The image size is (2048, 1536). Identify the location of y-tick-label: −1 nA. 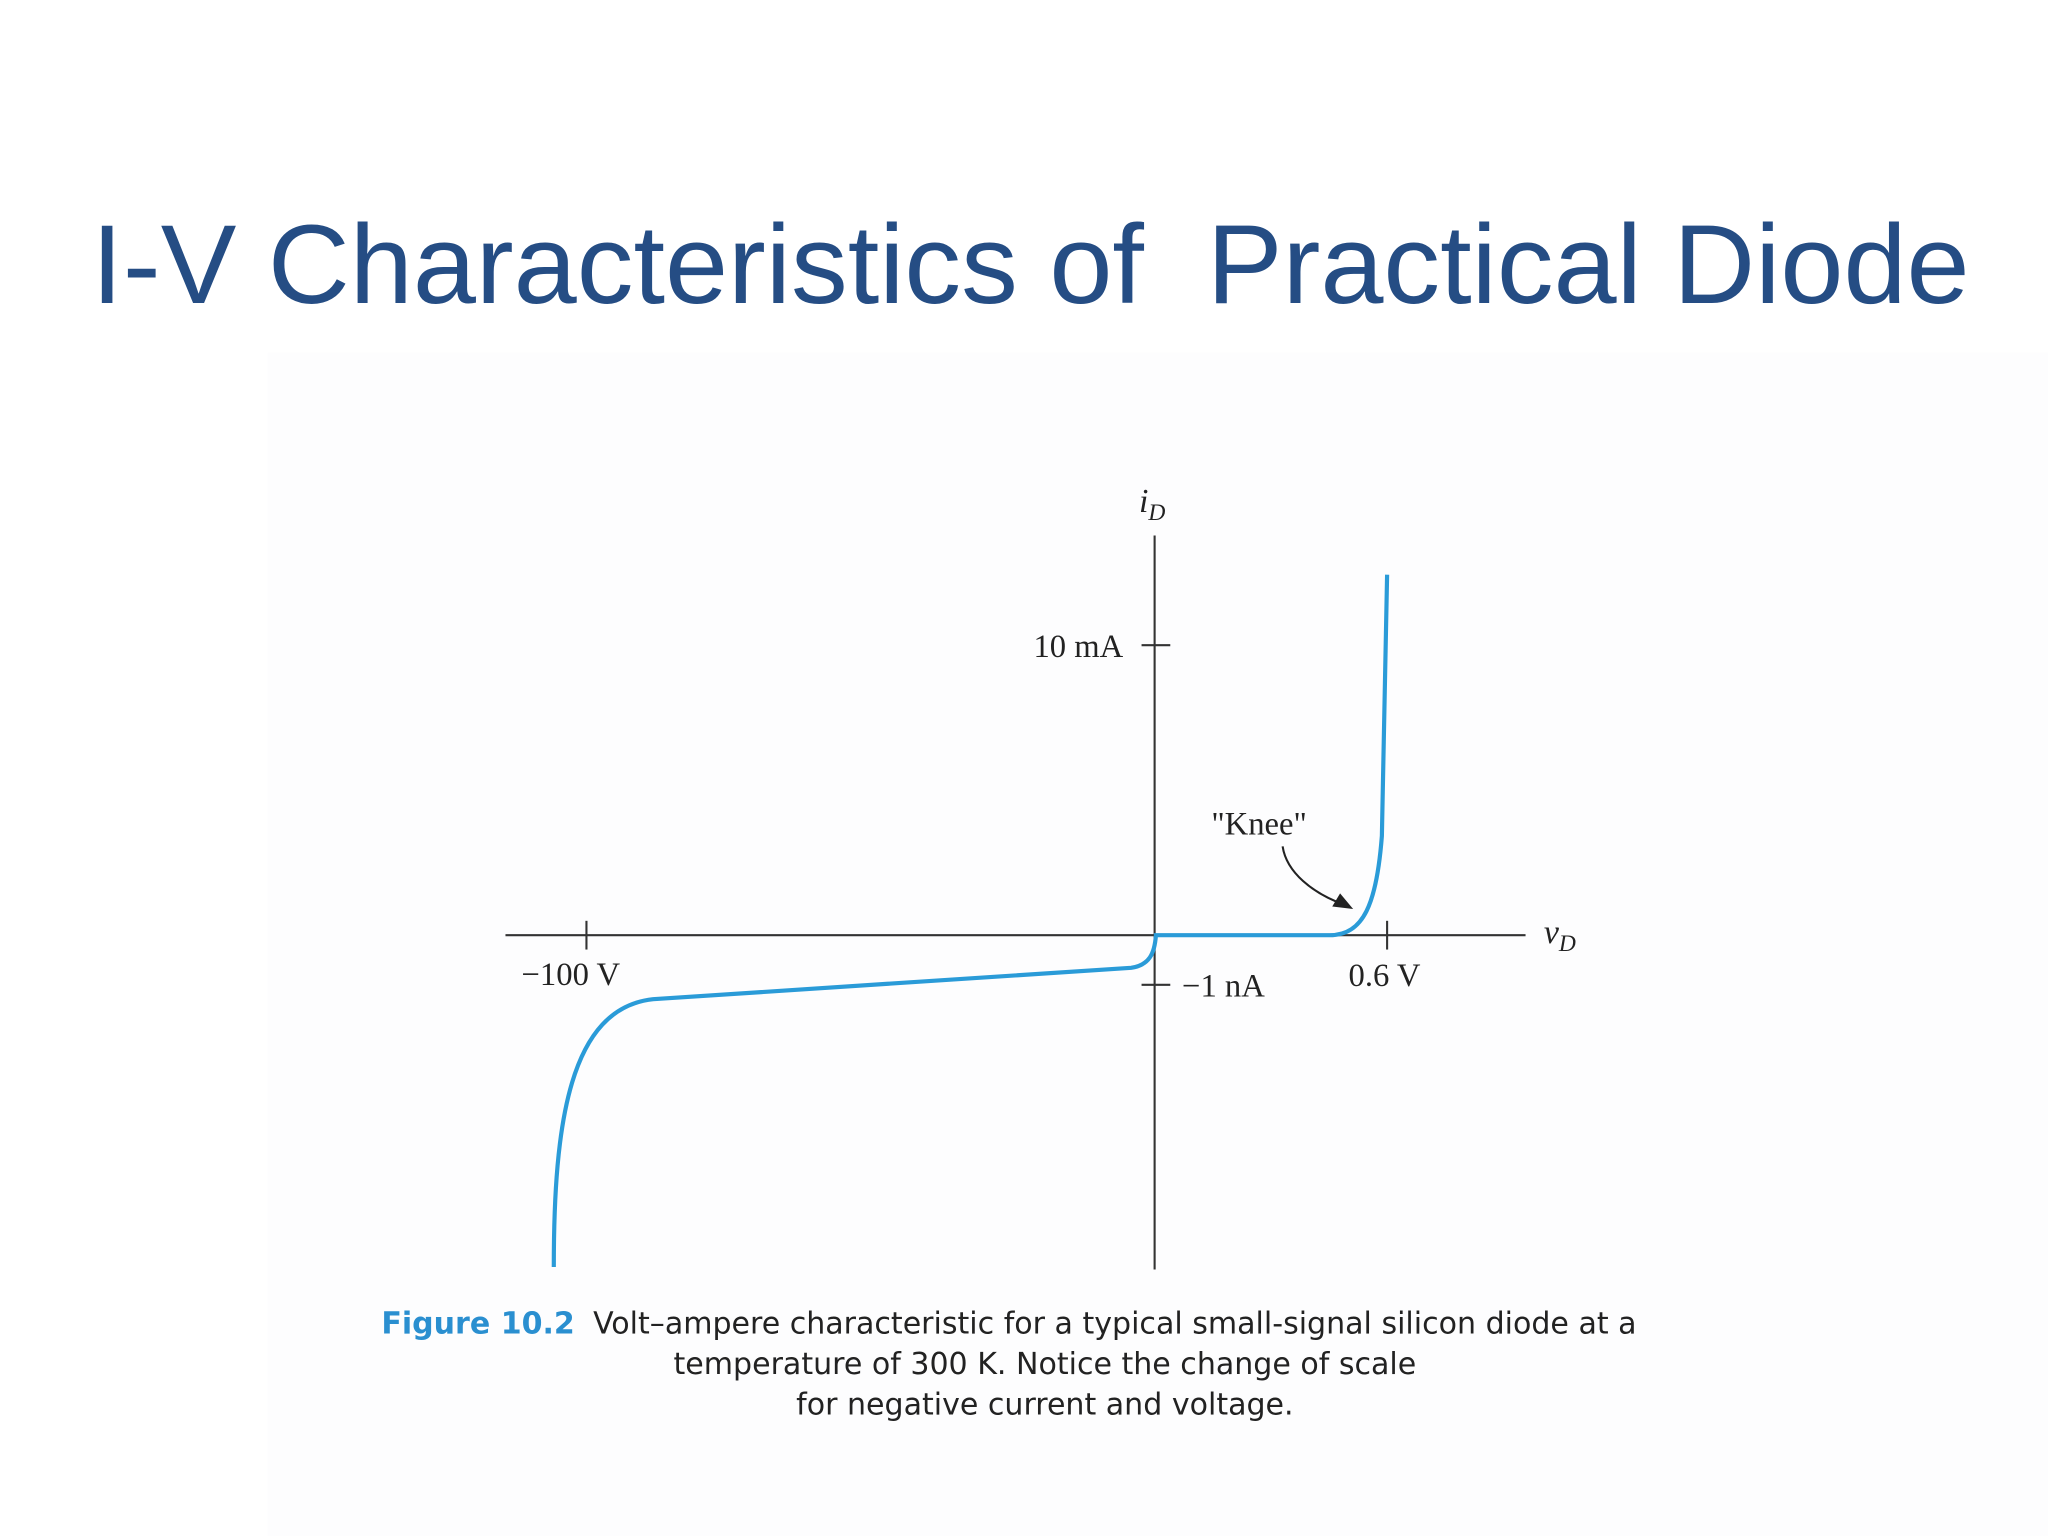
(1223, 987).